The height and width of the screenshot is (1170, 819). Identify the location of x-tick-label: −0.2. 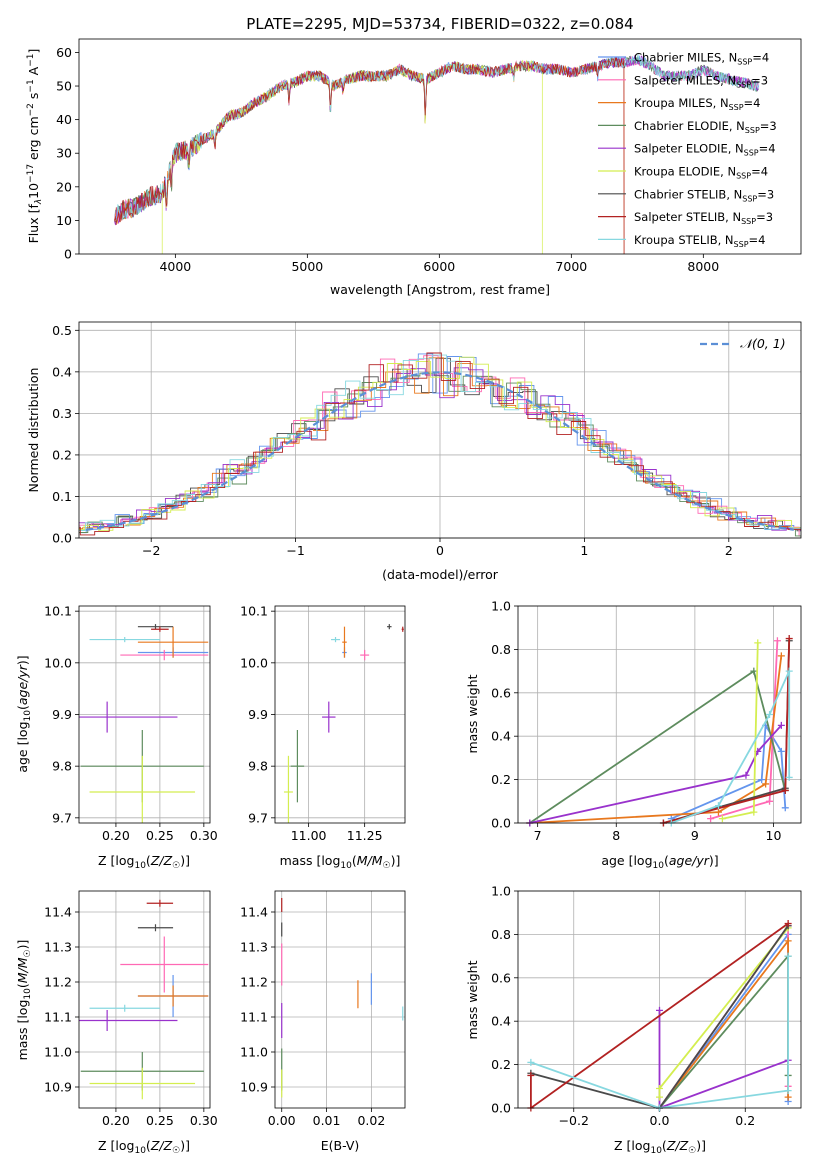
(574, 1120).